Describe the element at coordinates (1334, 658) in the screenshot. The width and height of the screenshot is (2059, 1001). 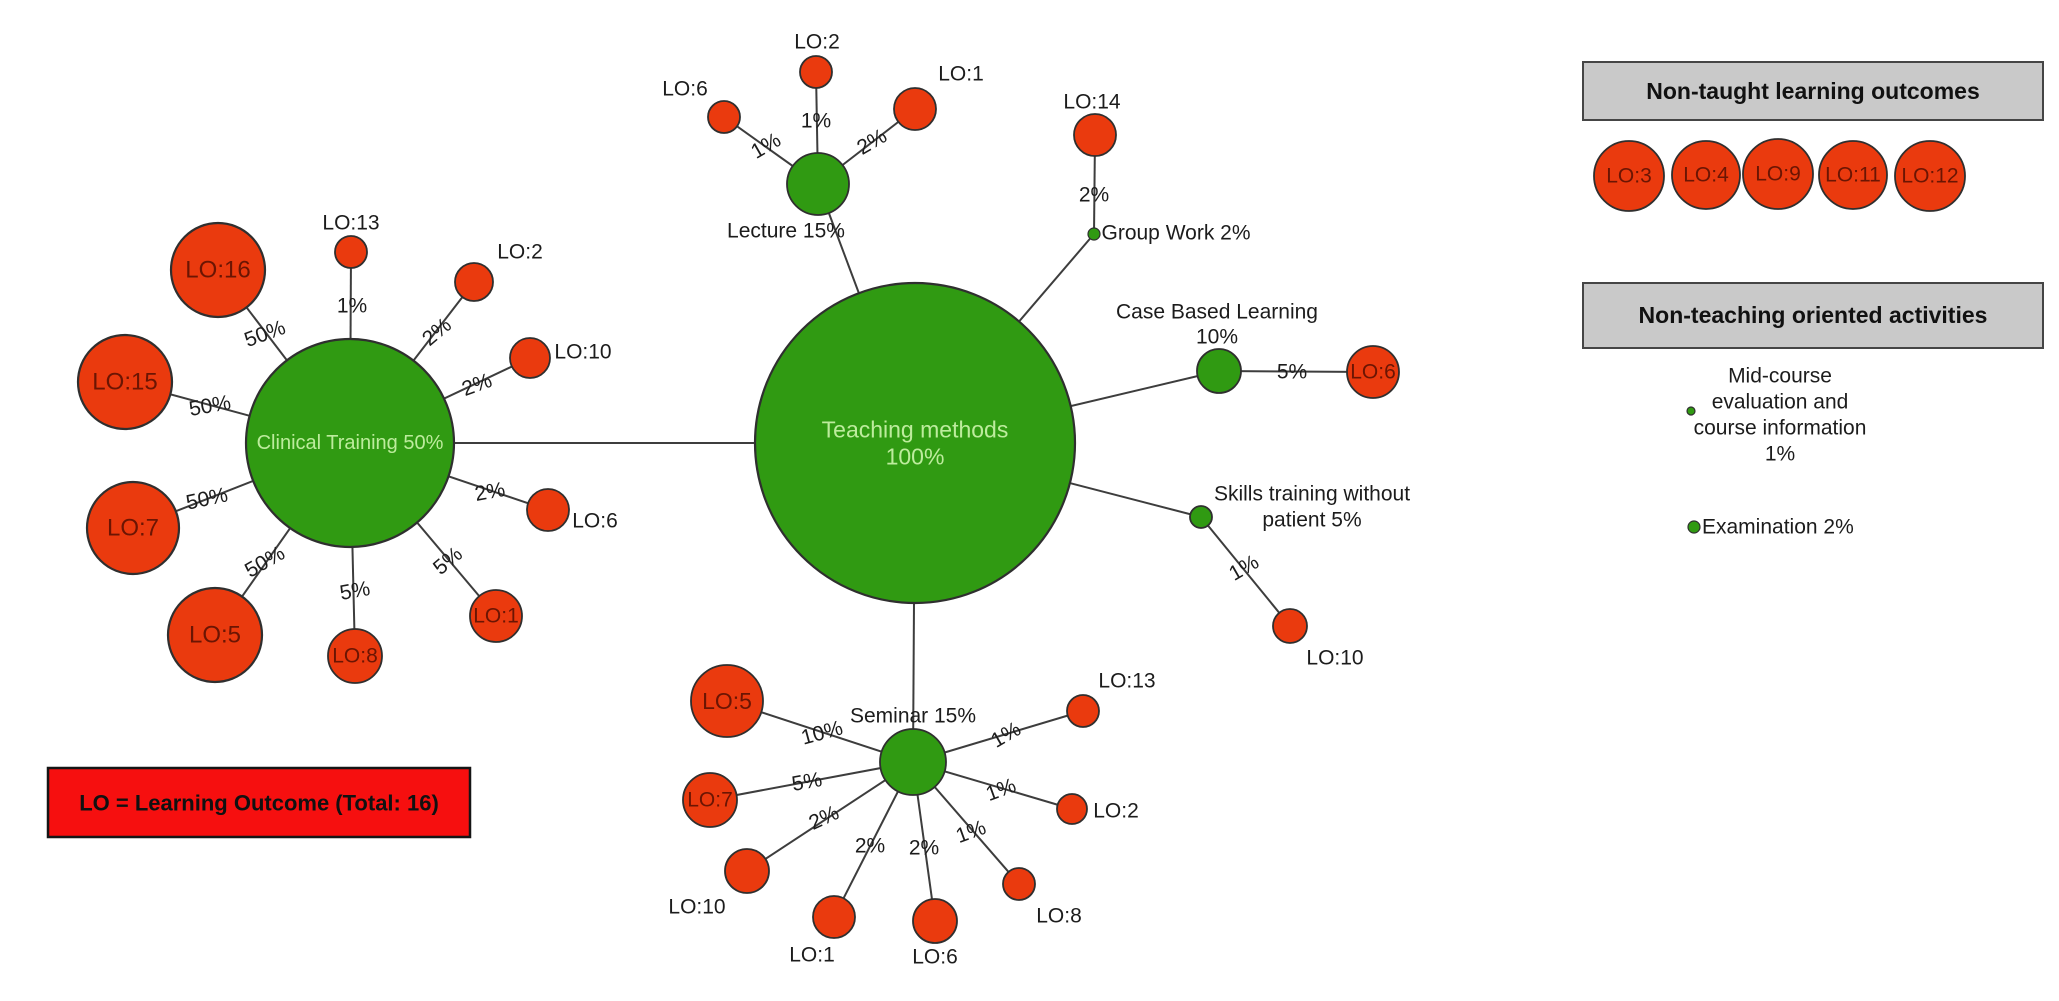
I see `label-st-lo10-label: LO:10` at that location.